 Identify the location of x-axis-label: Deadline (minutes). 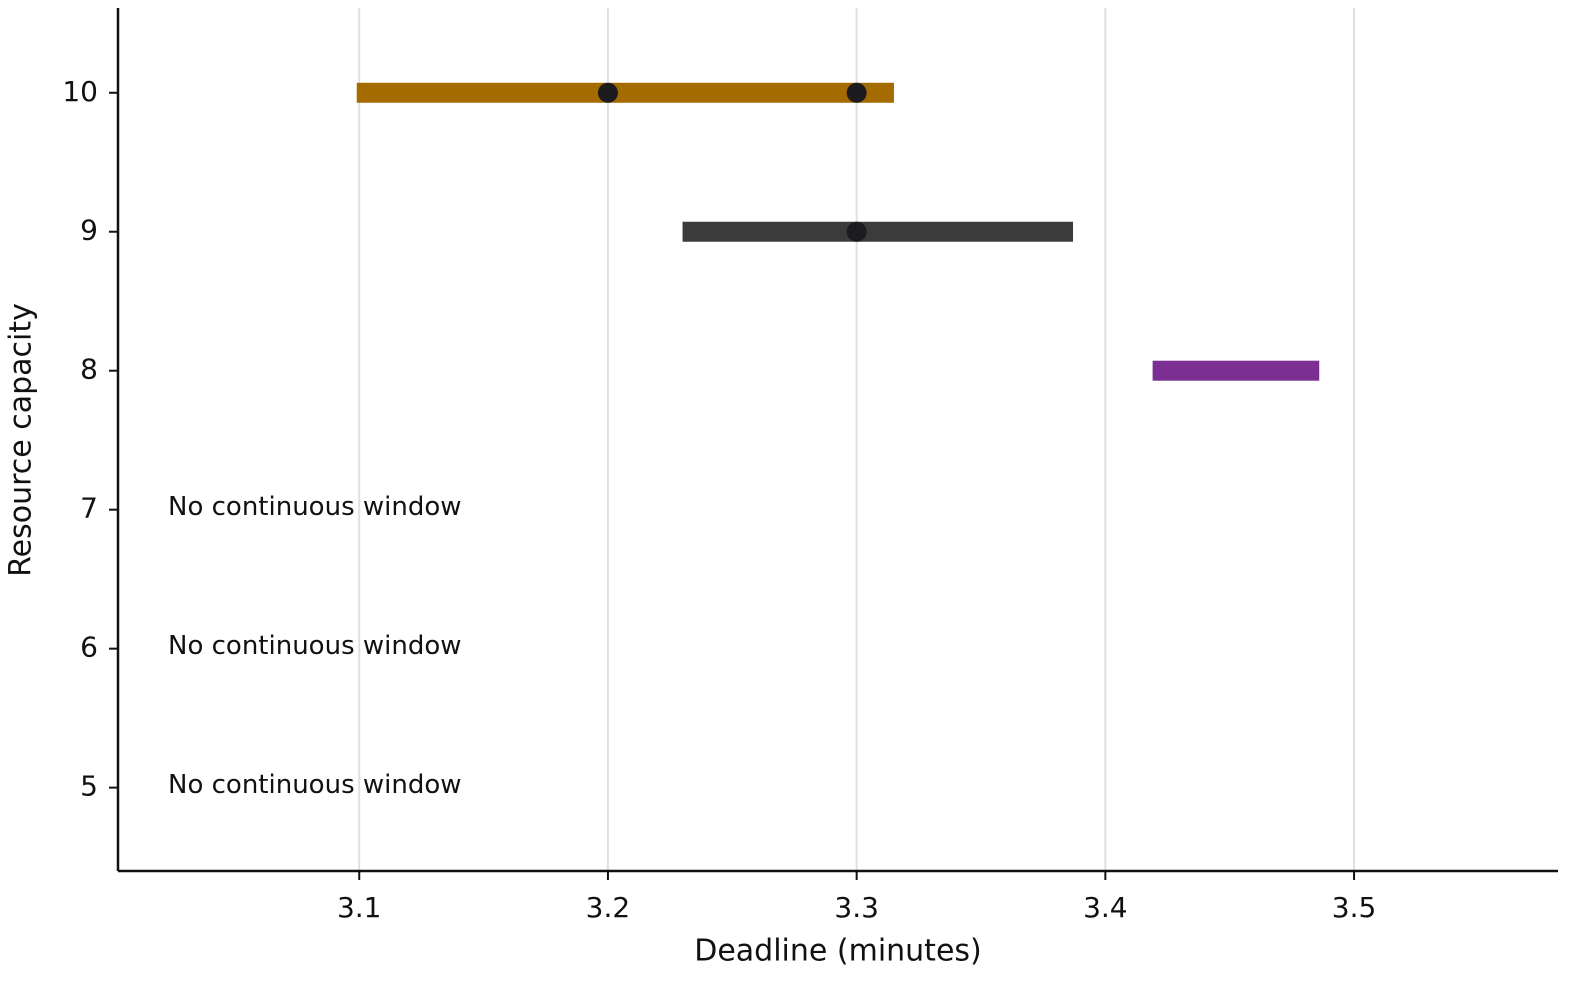
(838, 951).